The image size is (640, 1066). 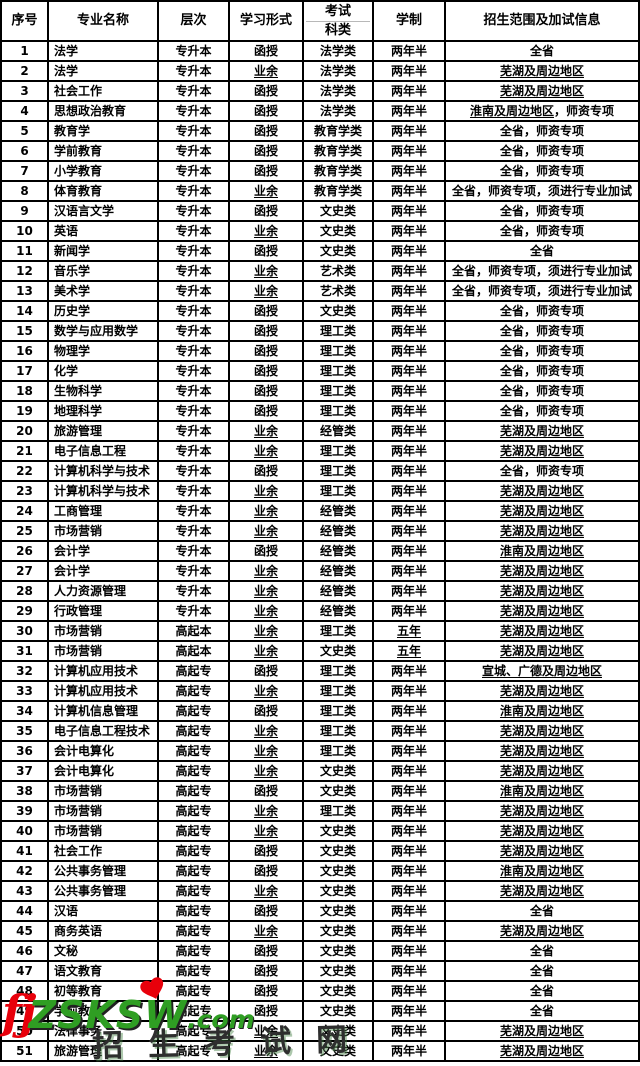 I want to click on header-exam-category: 考试 科类, so click(x=338, y=21).